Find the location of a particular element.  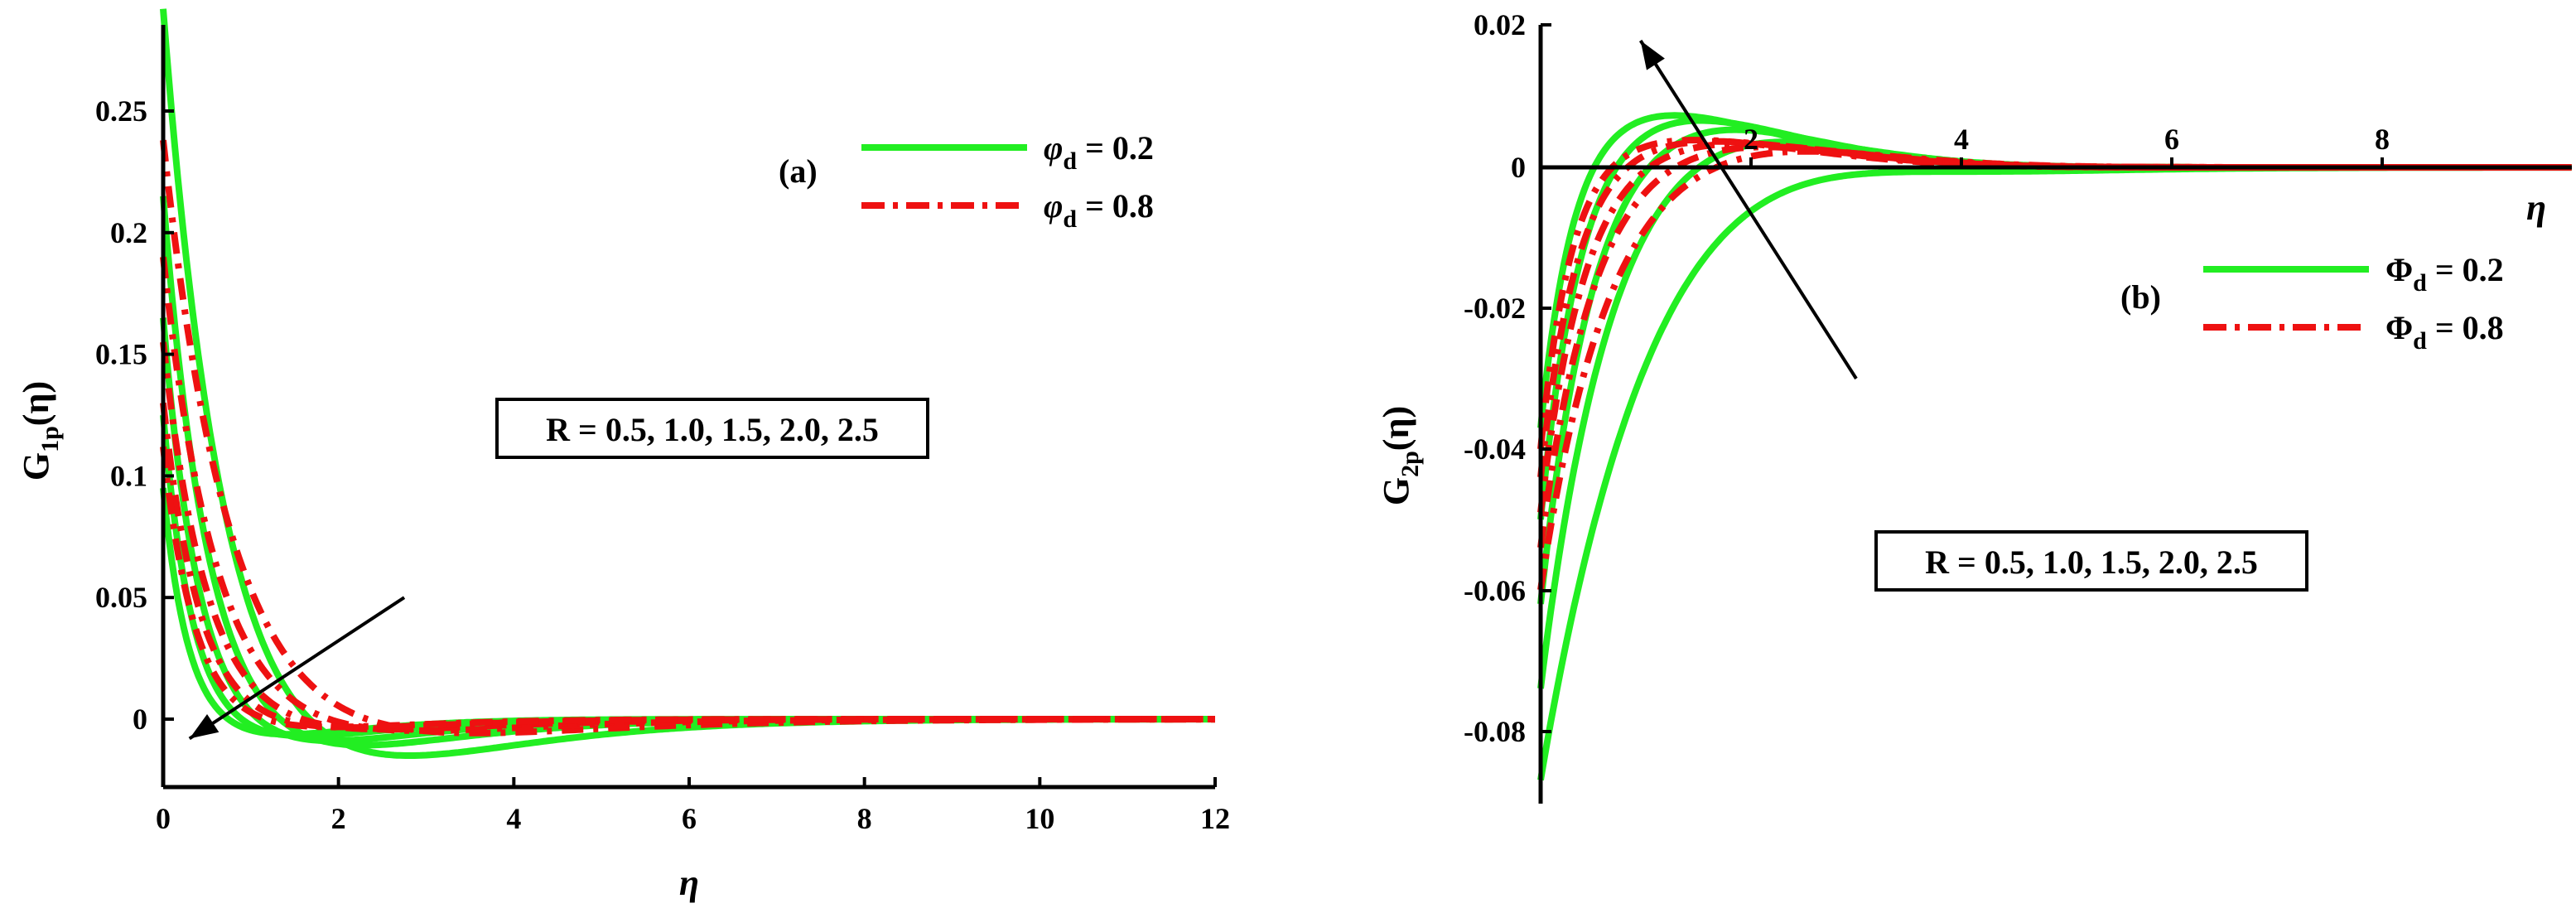

panel-a-xlabel: η is located at coordinates (689, 882).